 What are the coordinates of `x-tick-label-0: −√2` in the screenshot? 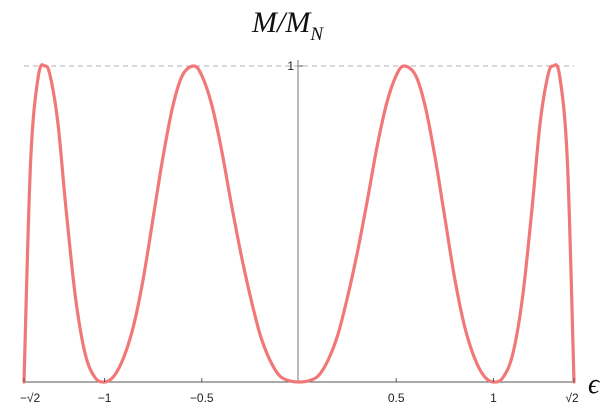 It's located at (30, 398).